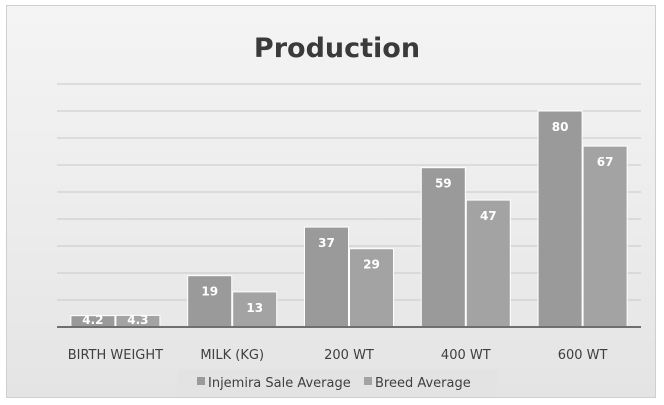 The image size is (664, 405). I want to click on category-labels: BIRTH WEIGHT MILK (KG) 200 WT 400 WT 600 WT, so click(338, 355).